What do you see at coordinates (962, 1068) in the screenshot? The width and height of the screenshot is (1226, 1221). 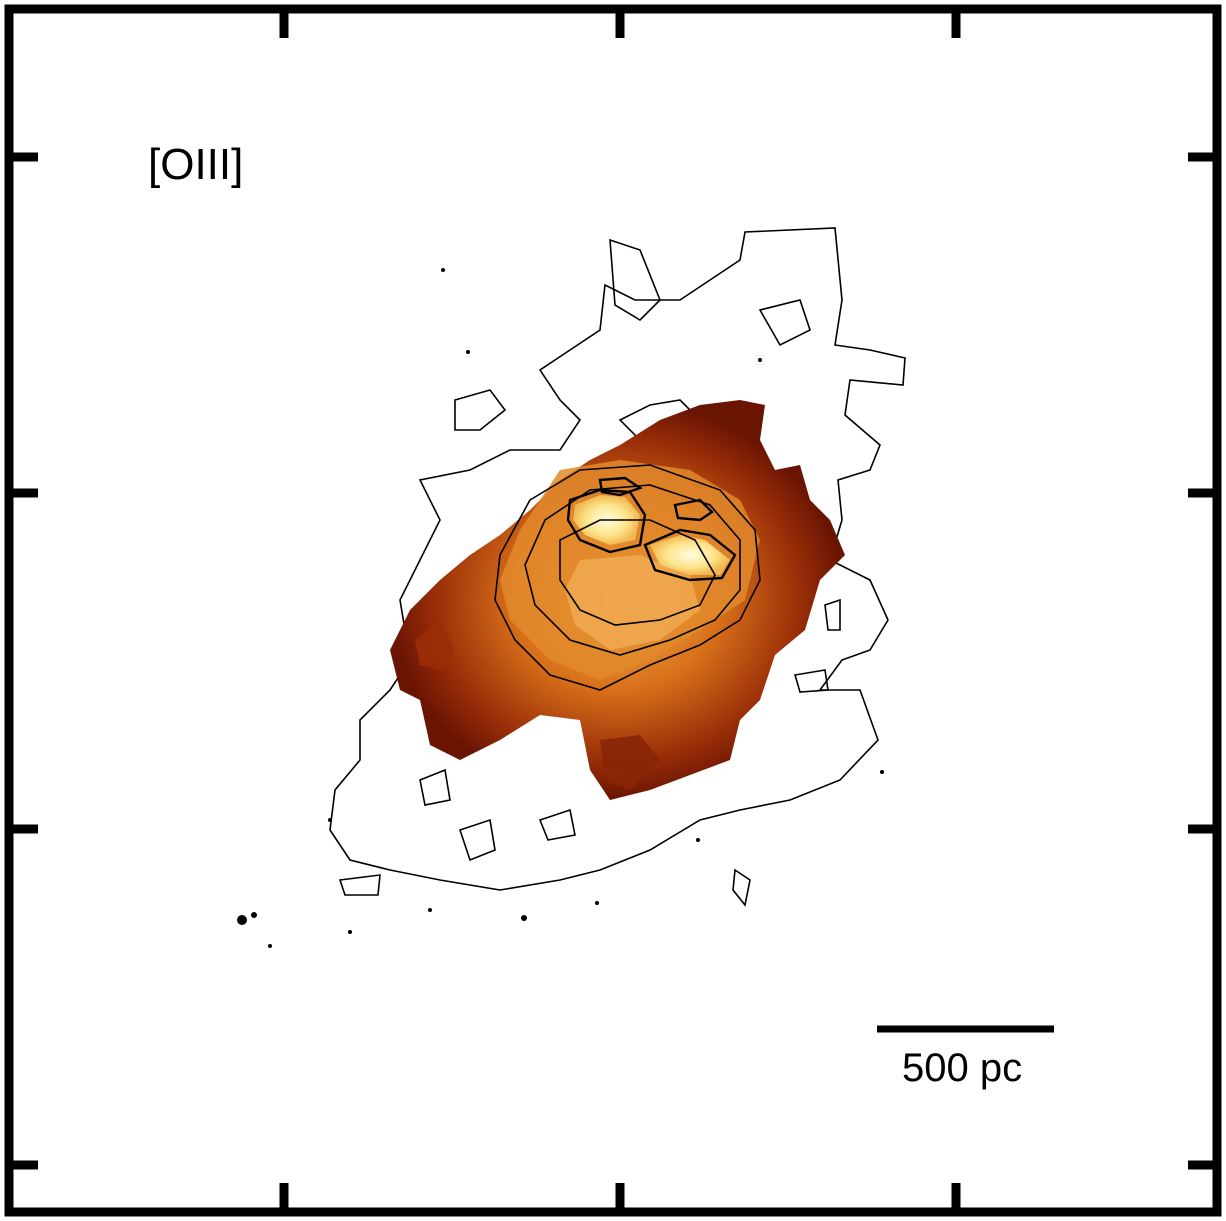 I see `scale-bar-label: 500 pc` at bounding box center [962, 1068].